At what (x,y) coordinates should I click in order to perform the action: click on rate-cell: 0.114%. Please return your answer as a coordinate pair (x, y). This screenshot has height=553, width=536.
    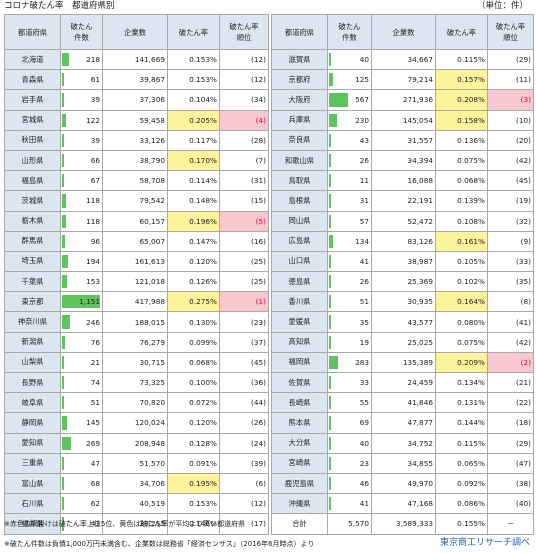
    Looking at the image, I should click on (193, 181).